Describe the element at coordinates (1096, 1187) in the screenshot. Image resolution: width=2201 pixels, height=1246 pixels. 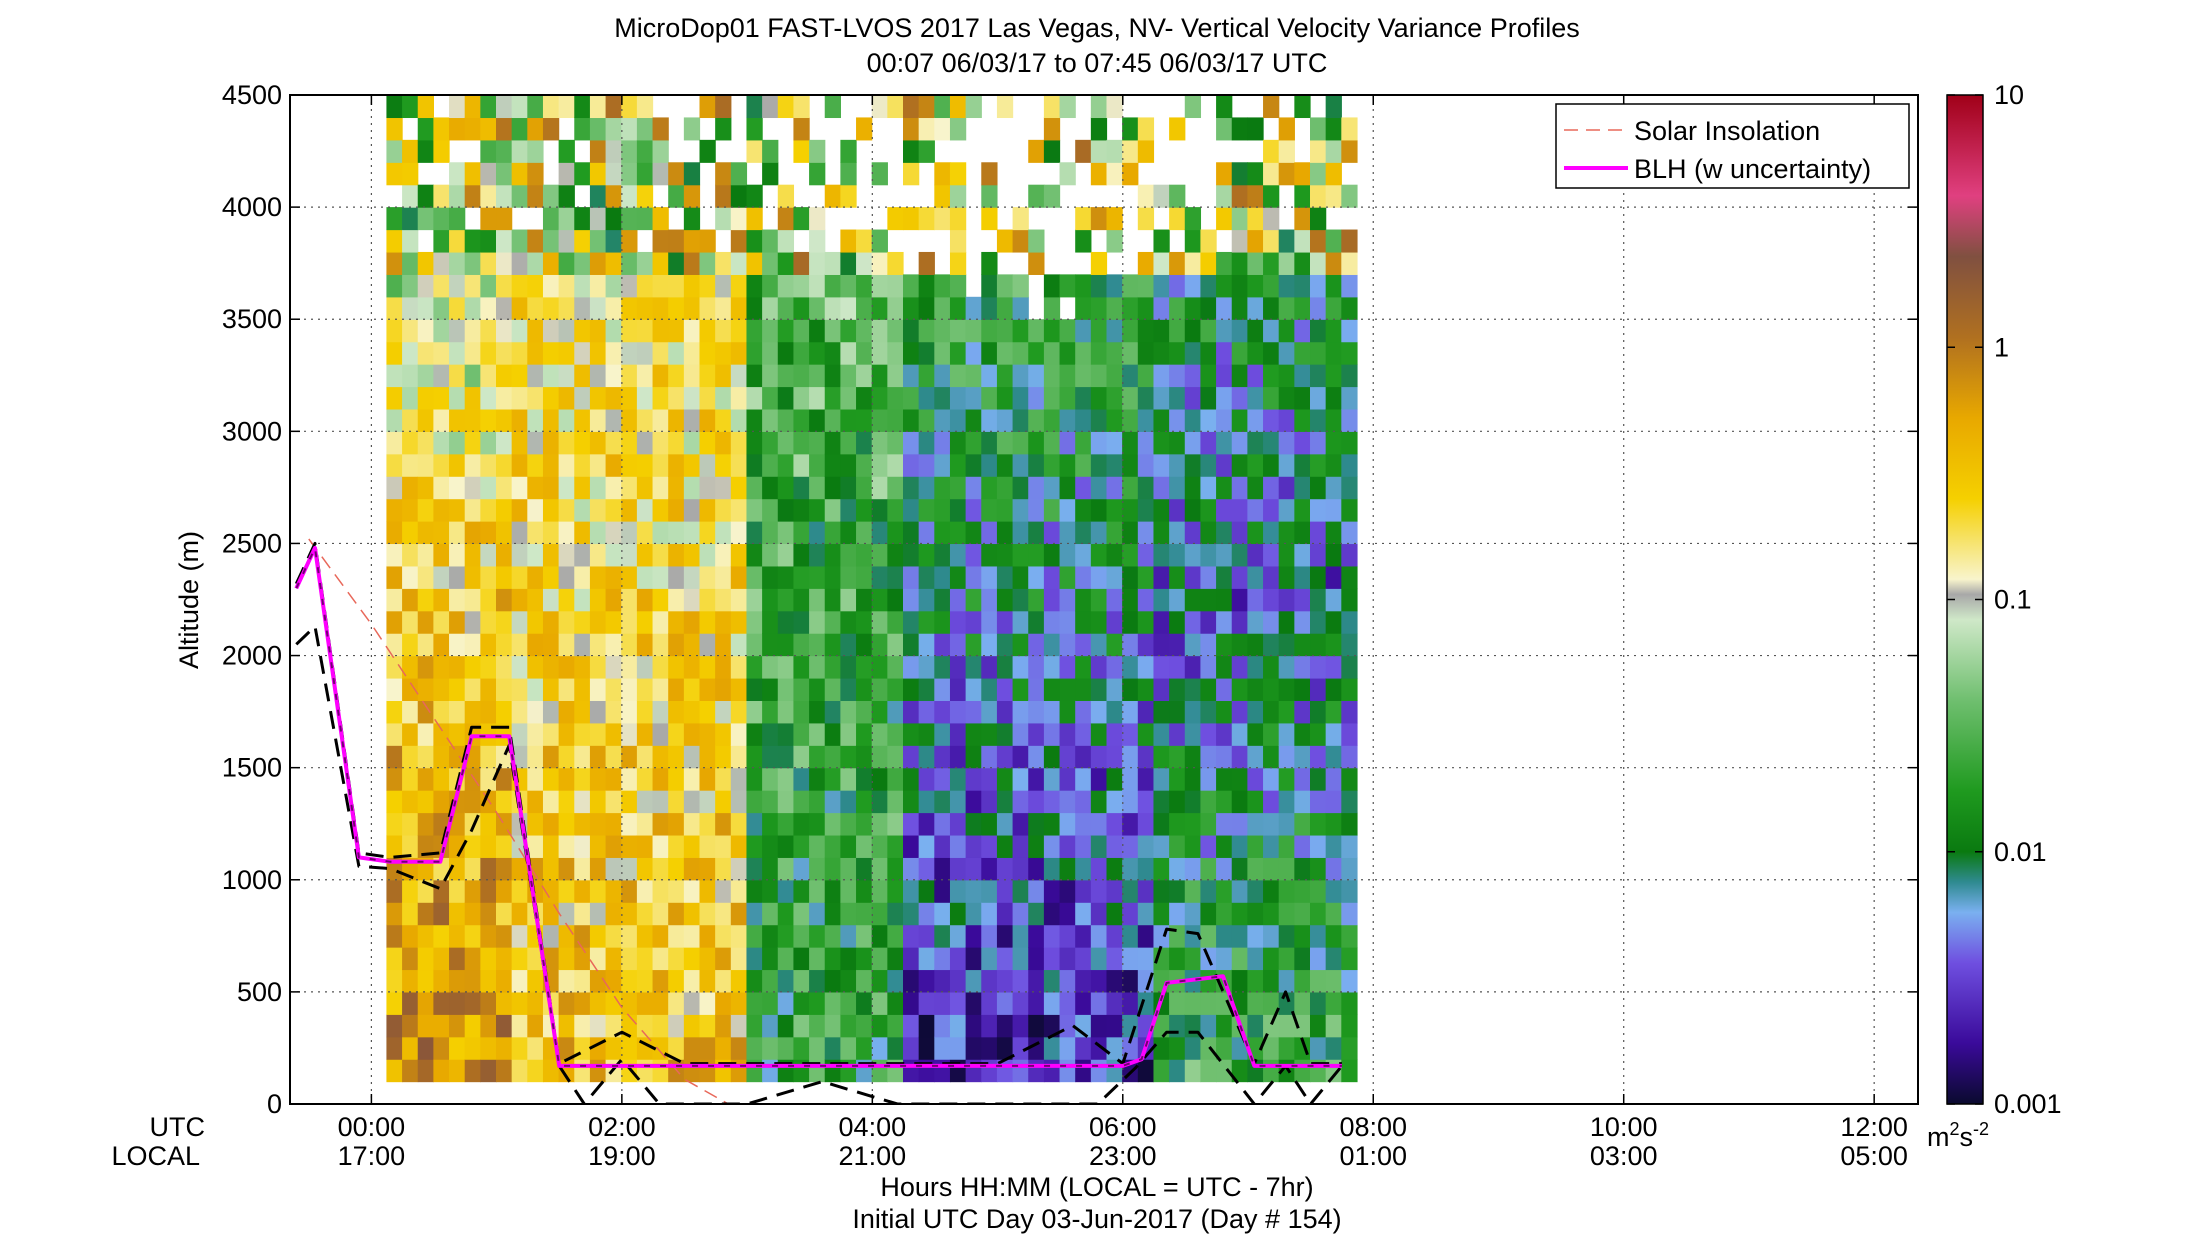
I see `x-axis-label: Hours HH:MM (LOCAL = UTC - 7hr)` at that location.